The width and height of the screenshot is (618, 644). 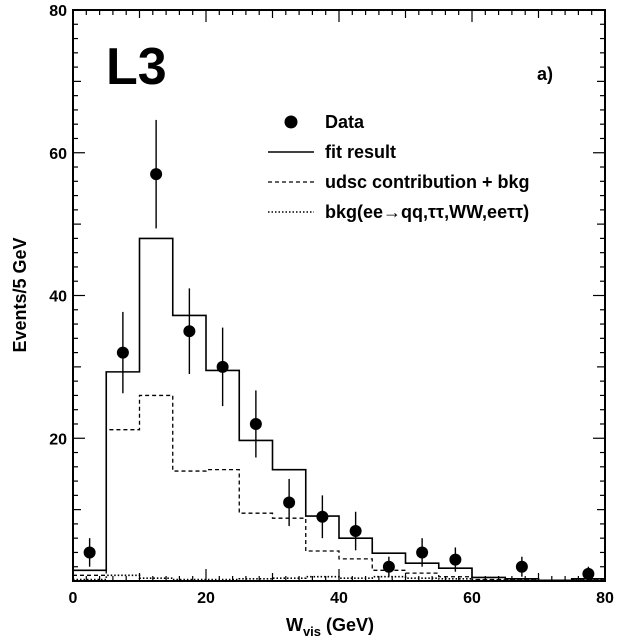 I want to click on y-tick-label: 20, so click(x=58, y=439).